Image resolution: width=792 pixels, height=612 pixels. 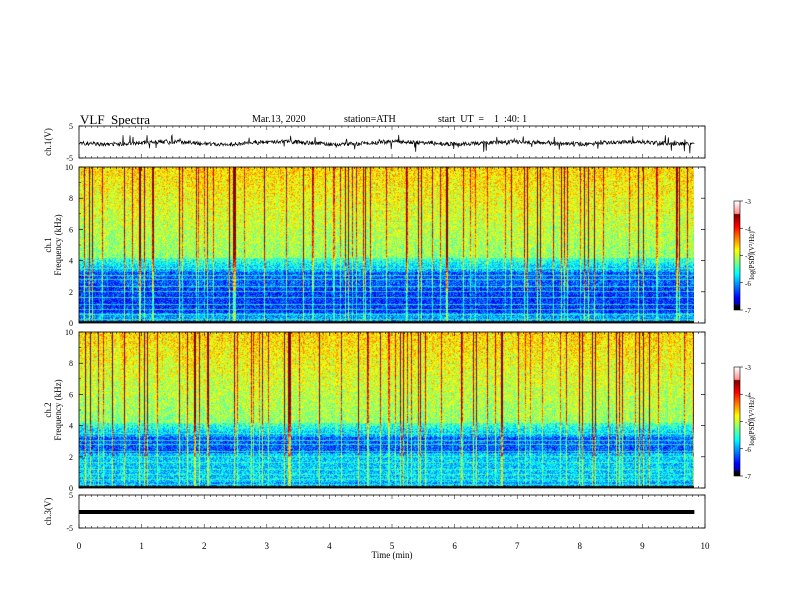 What do you see at coordinates (141, 546) in the screenshot?
I see `x-tick-label: 1` at bounding box center [141, 546].